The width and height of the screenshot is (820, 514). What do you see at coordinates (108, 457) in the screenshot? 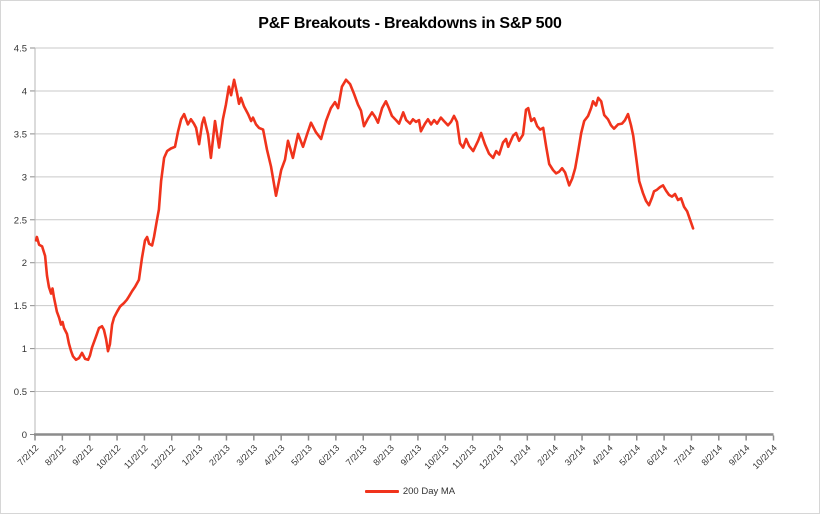
I see `x-tick-label: 10/2/12` at bounding box center [108, 457].